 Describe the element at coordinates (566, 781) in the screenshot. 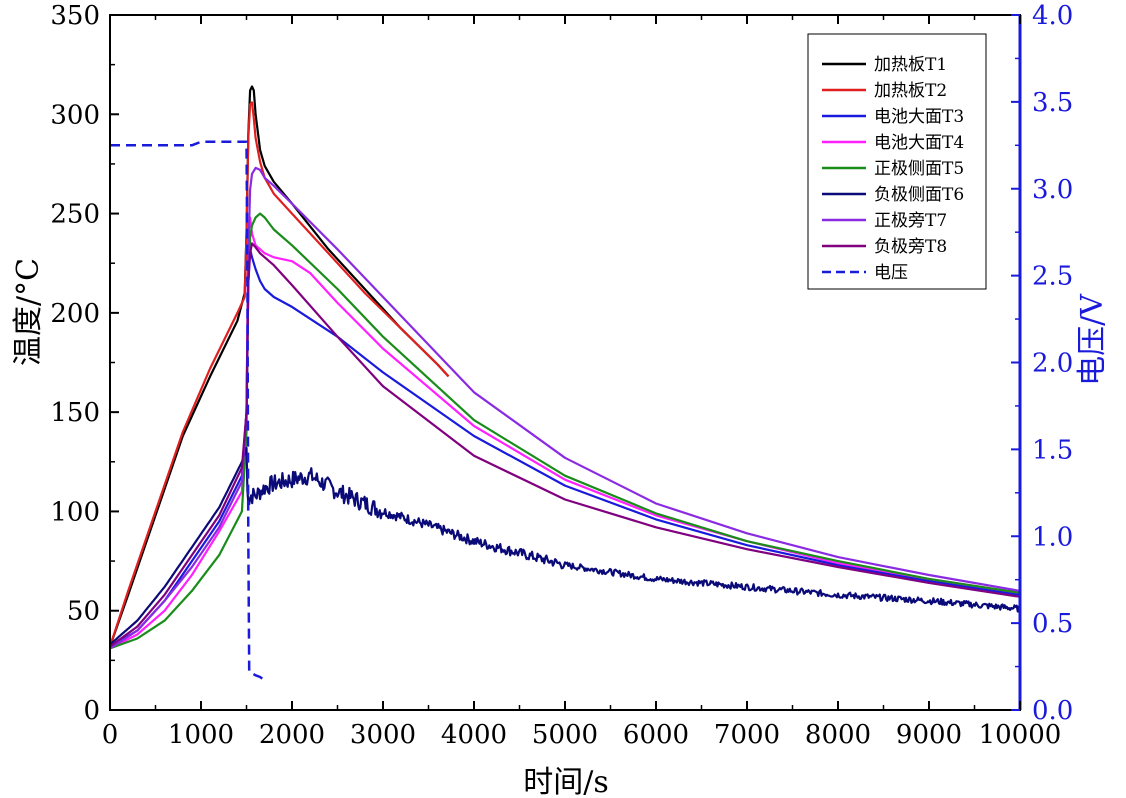

I see `x-axis-title: 时间/s` at that location.